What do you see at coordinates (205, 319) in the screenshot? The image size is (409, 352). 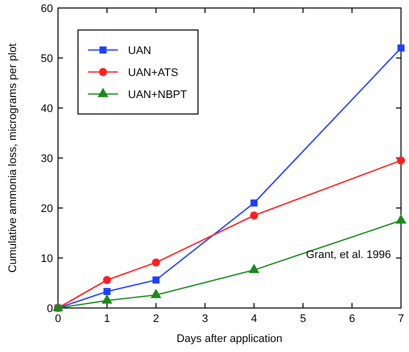 I see `x-tick-label: 3` at bounding box center [205, 319].